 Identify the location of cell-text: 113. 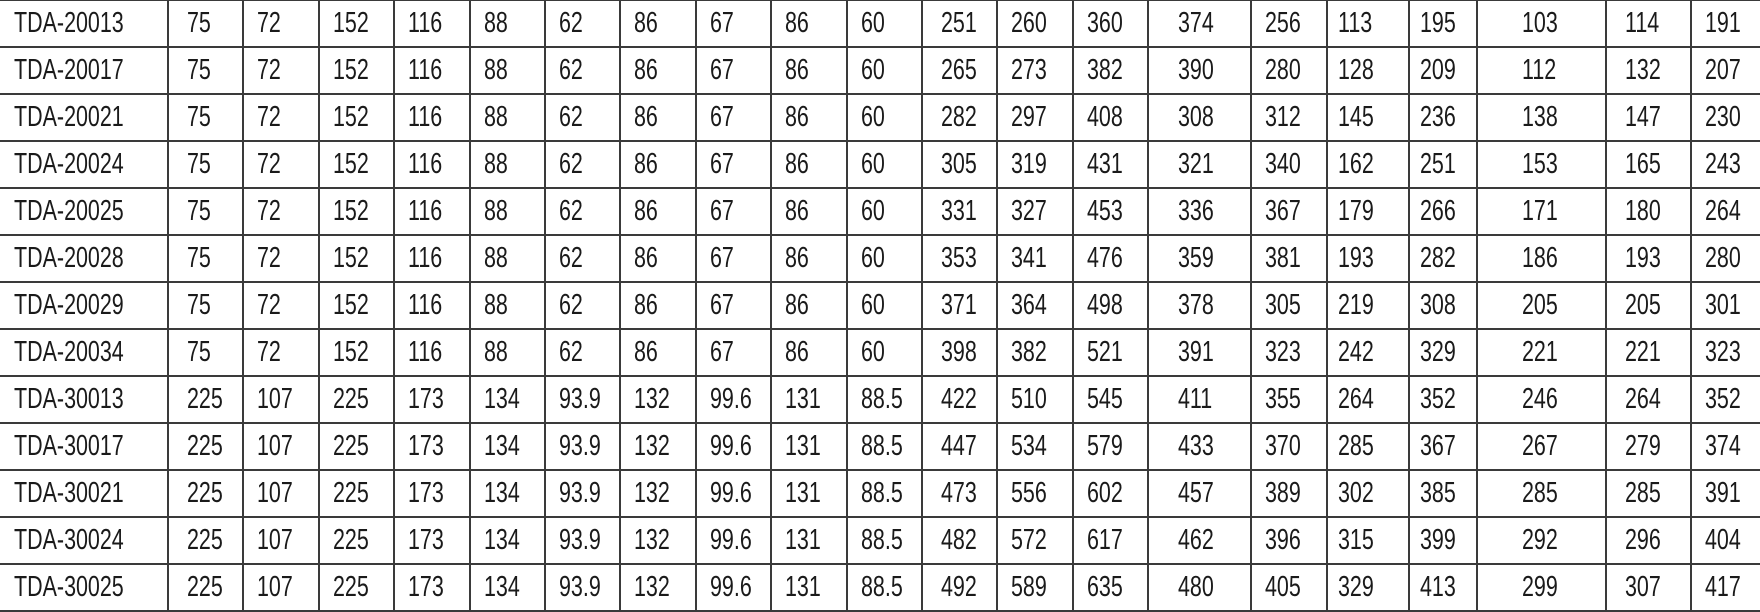
(1355, 23).